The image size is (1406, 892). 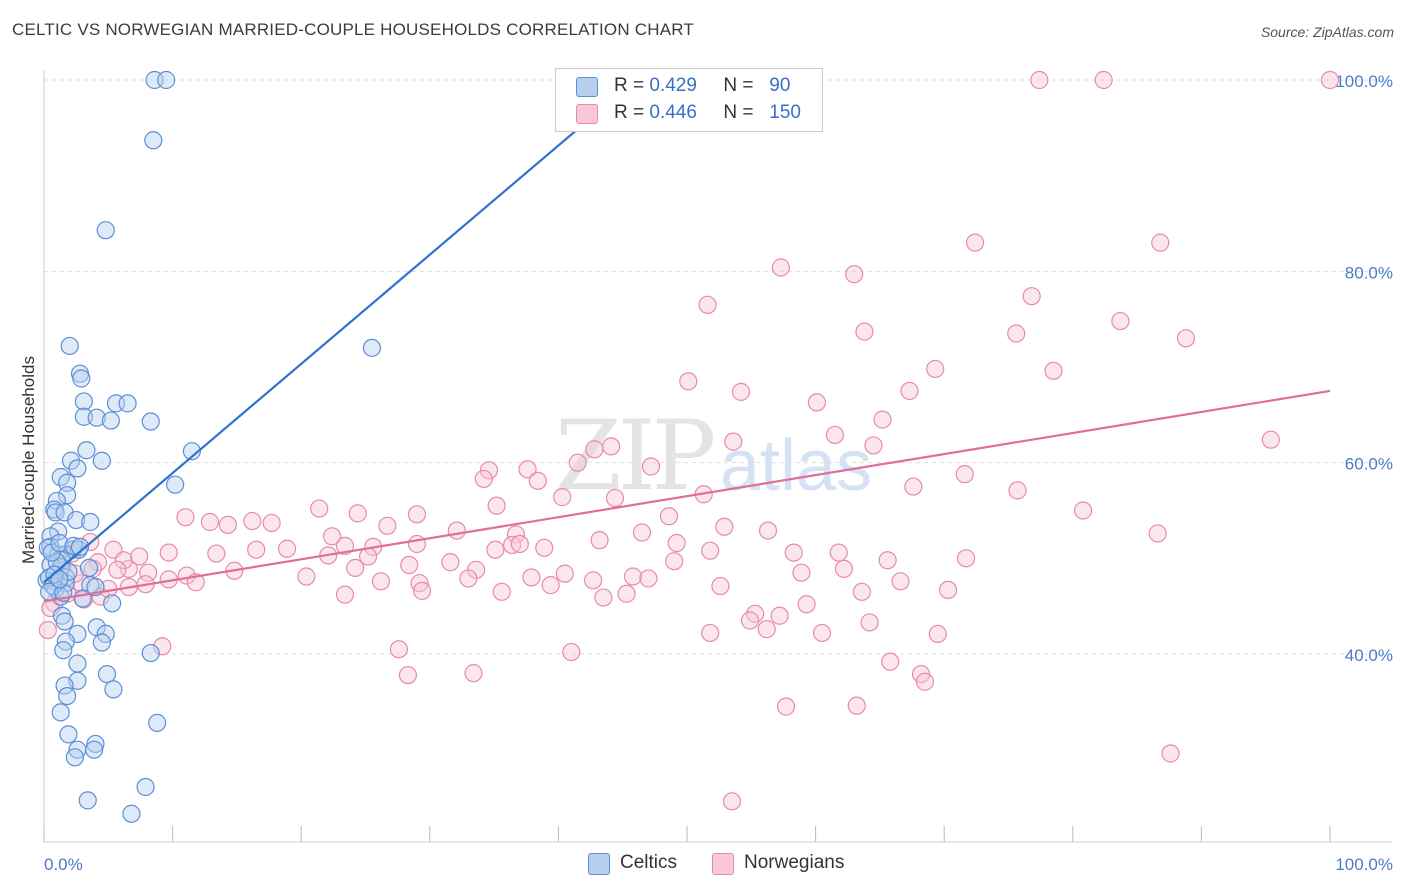 I want to click on y-tick-label: 40.0%, so click(x=1369, y=655).